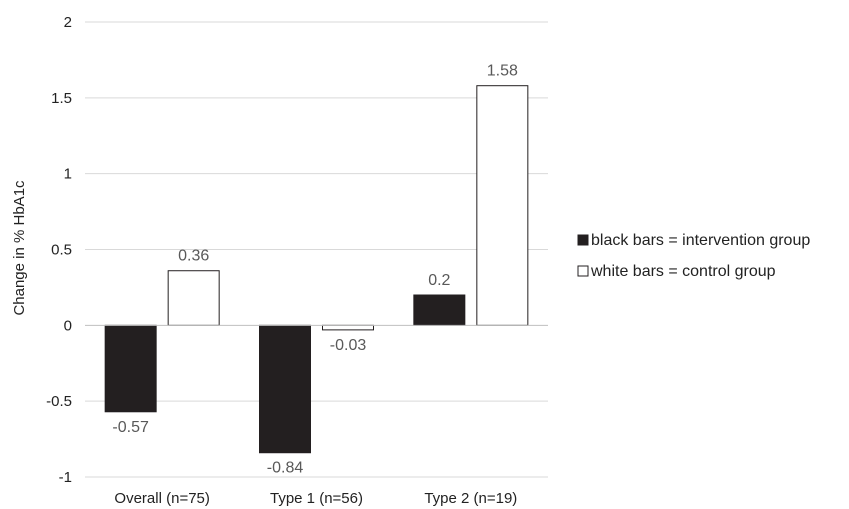  What do you see at coordinates (68, 325) in the screenshot?
I see `y-tick-label: 0` at bounding box center [68, 325].